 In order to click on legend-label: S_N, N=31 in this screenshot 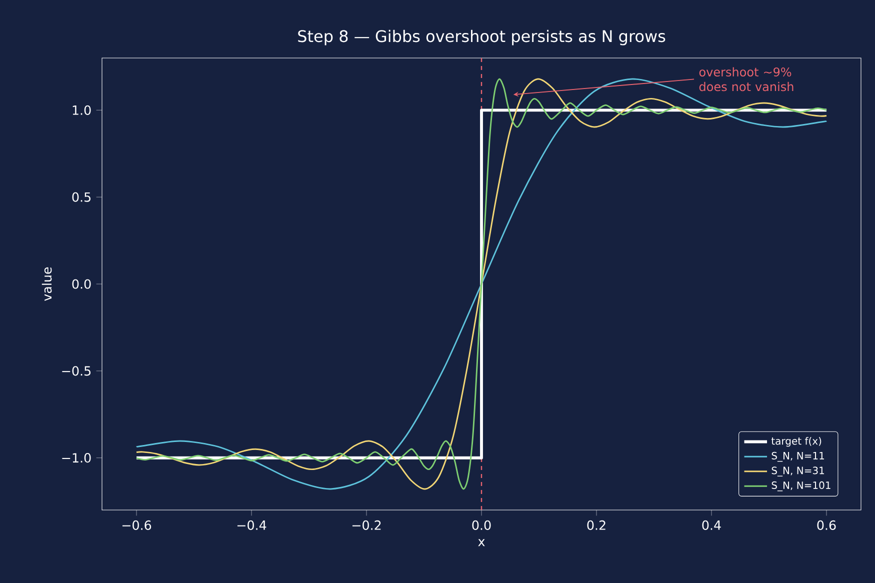, I will do `click(798, 471)`.